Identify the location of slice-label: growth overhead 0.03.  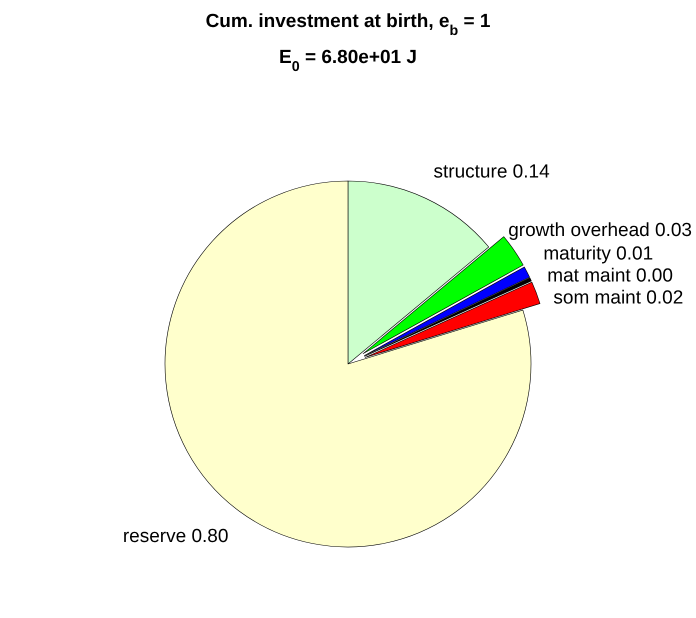
(600, 231).